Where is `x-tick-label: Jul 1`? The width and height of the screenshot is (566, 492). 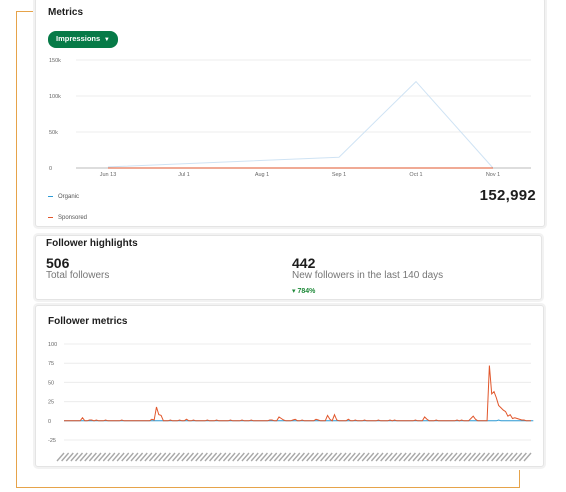
x-tick-label: Jul 1 is located at coordinates (184, 175).